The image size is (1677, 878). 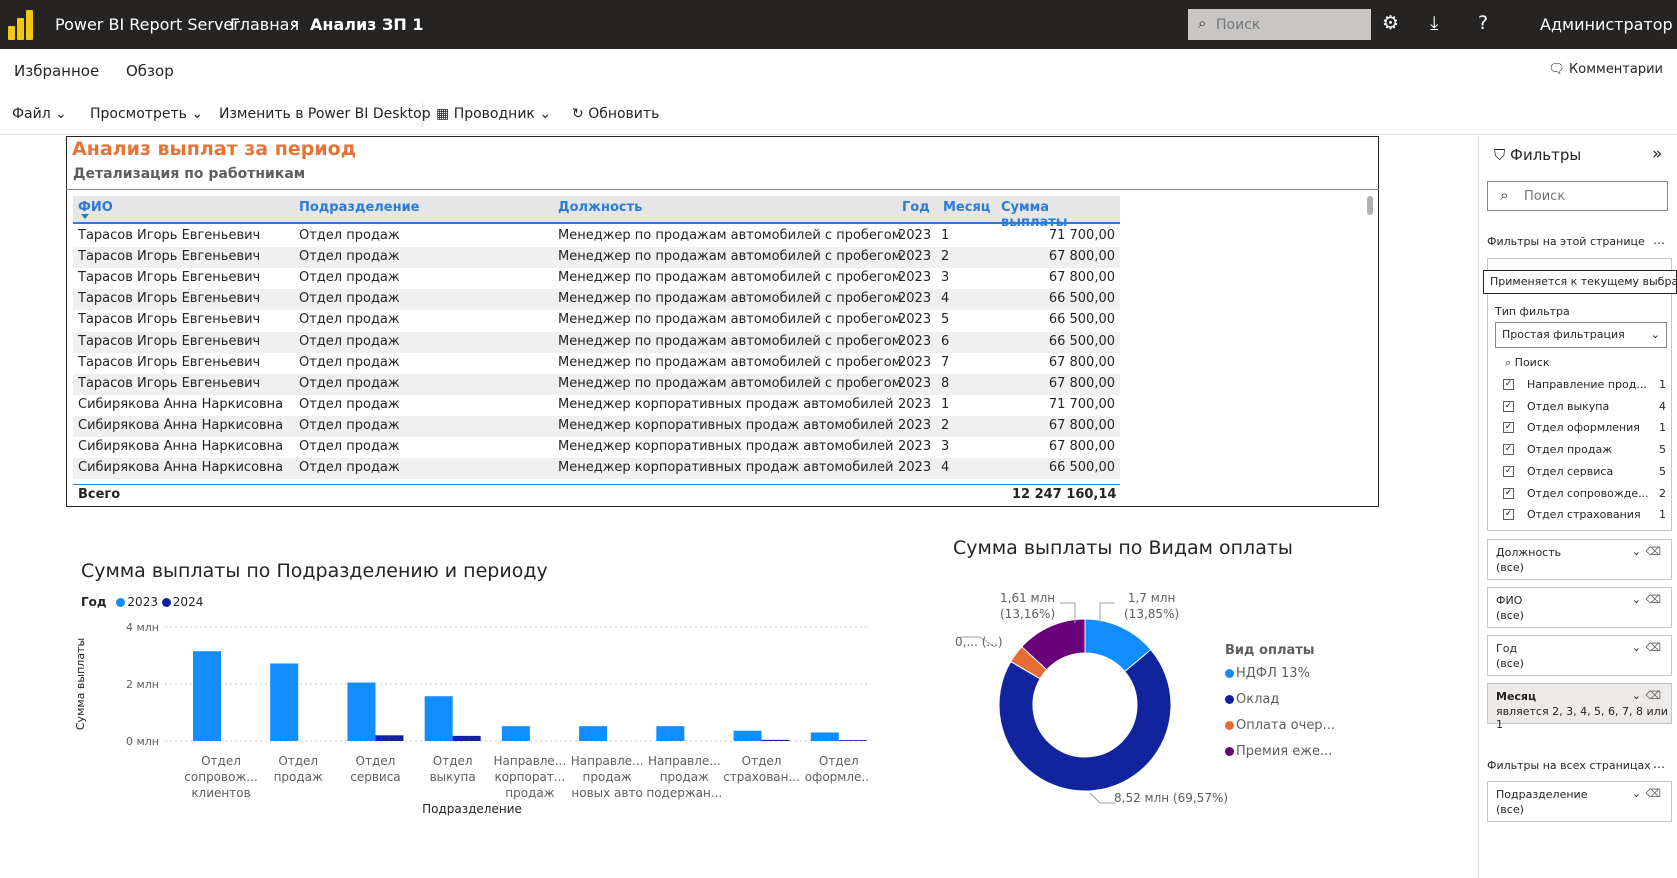 I want to click on filter-card: Должность (все) ⌄ ⌫, so click(x=1579, y=559).